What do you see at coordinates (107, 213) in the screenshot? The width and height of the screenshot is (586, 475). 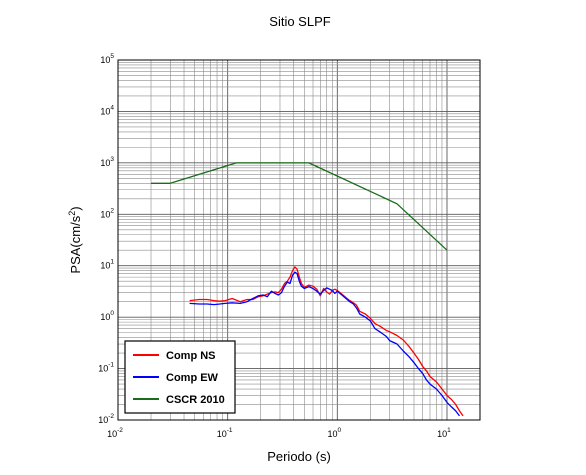 I see `y-tick-label: 10²` at bounding box center [107, 213].